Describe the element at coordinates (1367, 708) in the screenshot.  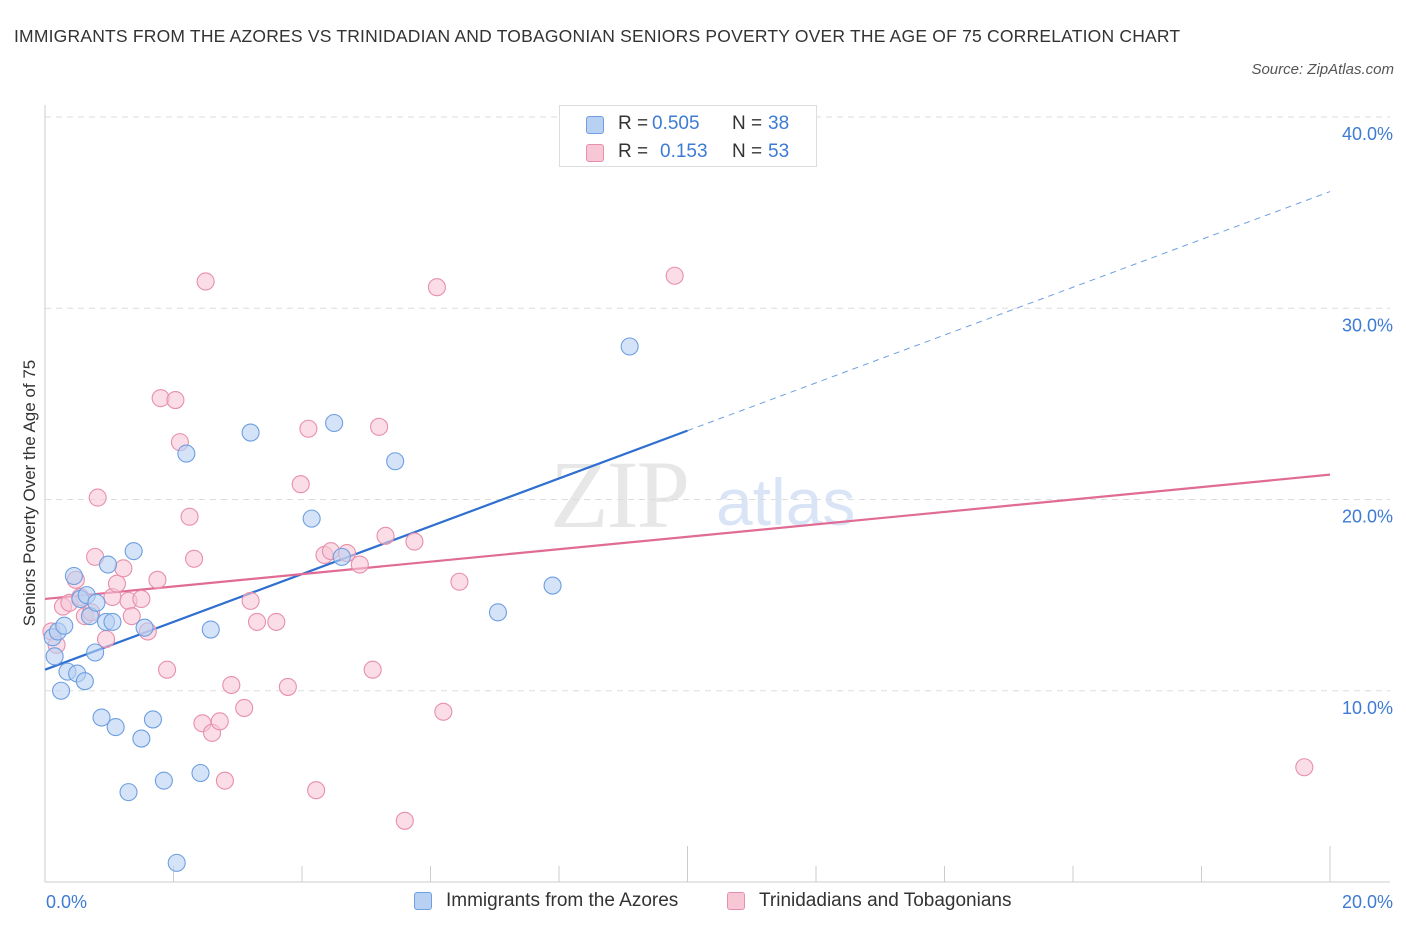
I see `y-tick-label: 10.0%` at that location.